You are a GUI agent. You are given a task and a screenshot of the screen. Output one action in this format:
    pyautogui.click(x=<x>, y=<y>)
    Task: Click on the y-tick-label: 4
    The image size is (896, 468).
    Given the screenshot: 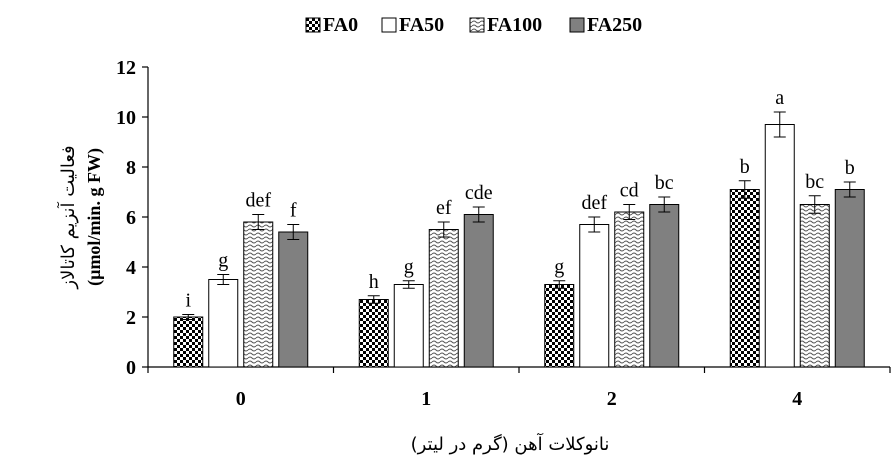 What is the action you would take?
    pyautogui.click(x=131, y=268)
    